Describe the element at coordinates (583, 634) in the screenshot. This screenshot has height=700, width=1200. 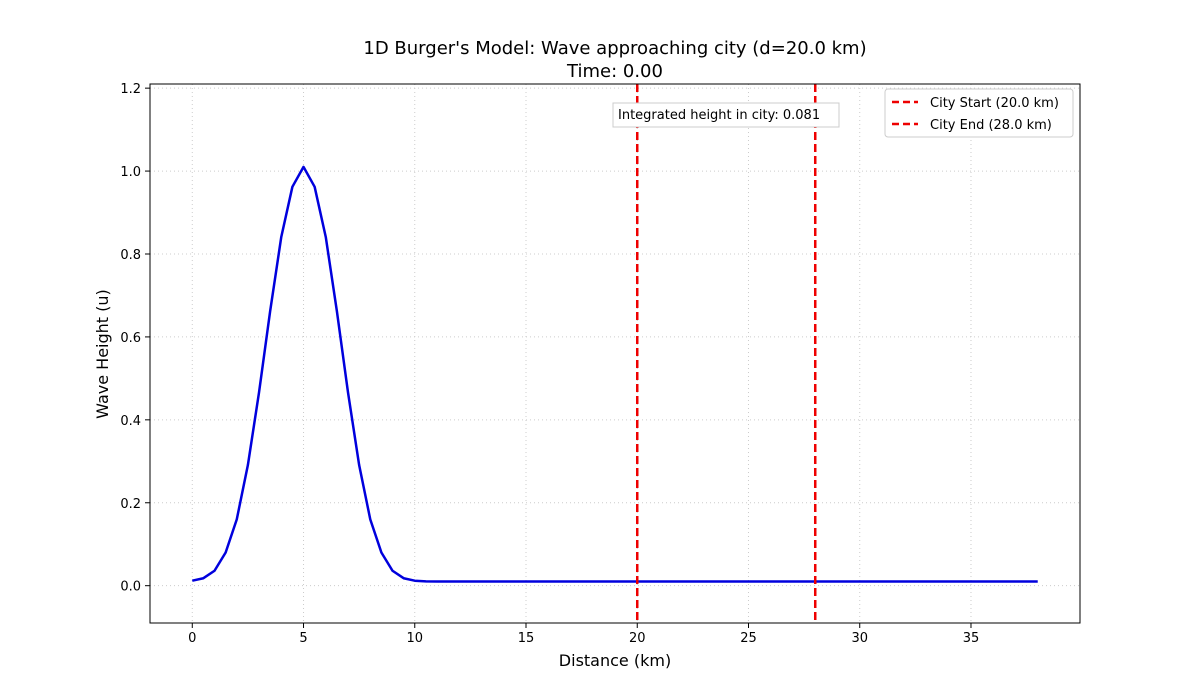
I see `x-axis-ticks: 0 5 10 15 20 25 30 35` at that location.